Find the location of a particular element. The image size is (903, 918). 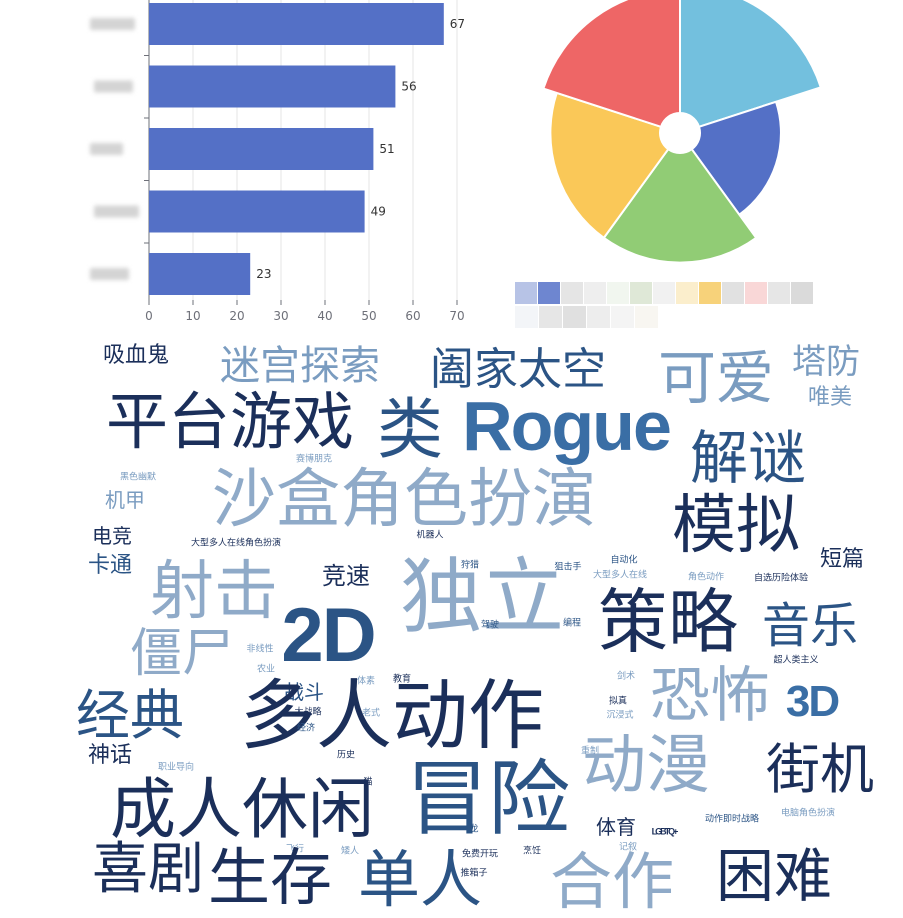

word-cloud-word: 单人 is located at coordinates (420, 880).